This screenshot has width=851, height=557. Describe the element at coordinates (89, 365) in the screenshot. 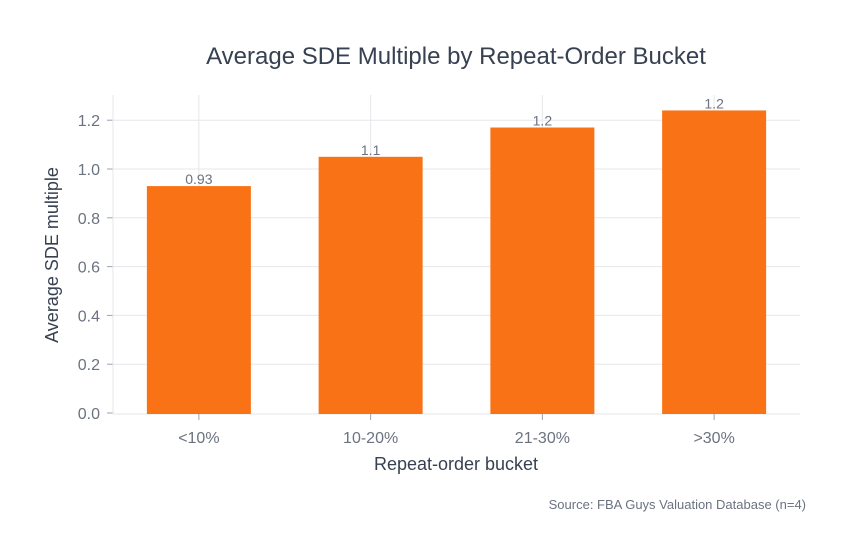

I see `y-tick-label: 0.2` at that location.